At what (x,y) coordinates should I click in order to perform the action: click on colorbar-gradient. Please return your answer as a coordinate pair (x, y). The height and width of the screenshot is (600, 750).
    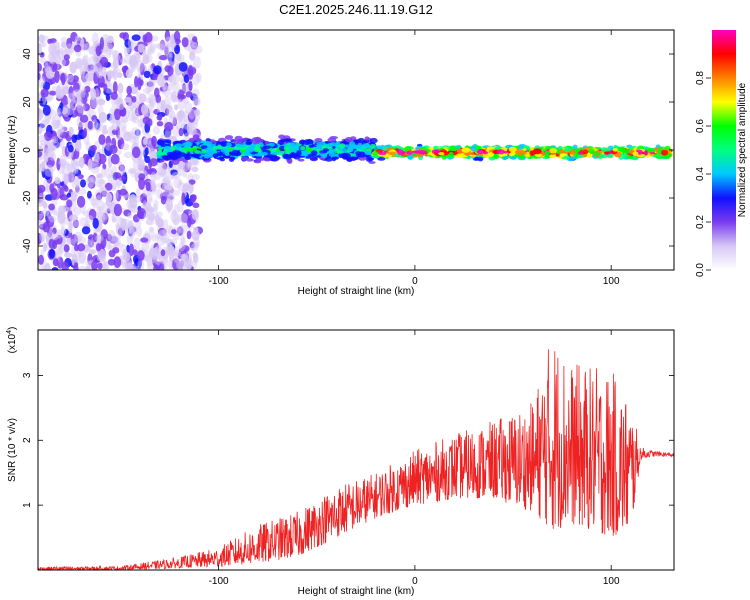
    Looking at the image, I should click on (724, 150).